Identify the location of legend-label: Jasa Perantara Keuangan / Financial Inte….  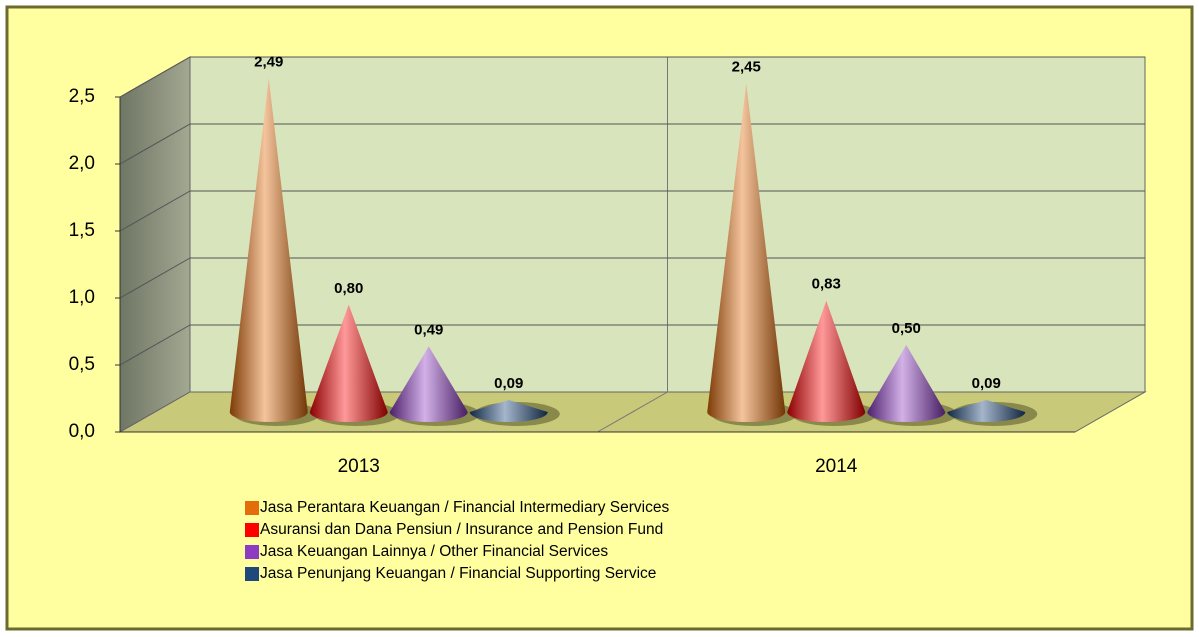
(464, 507).